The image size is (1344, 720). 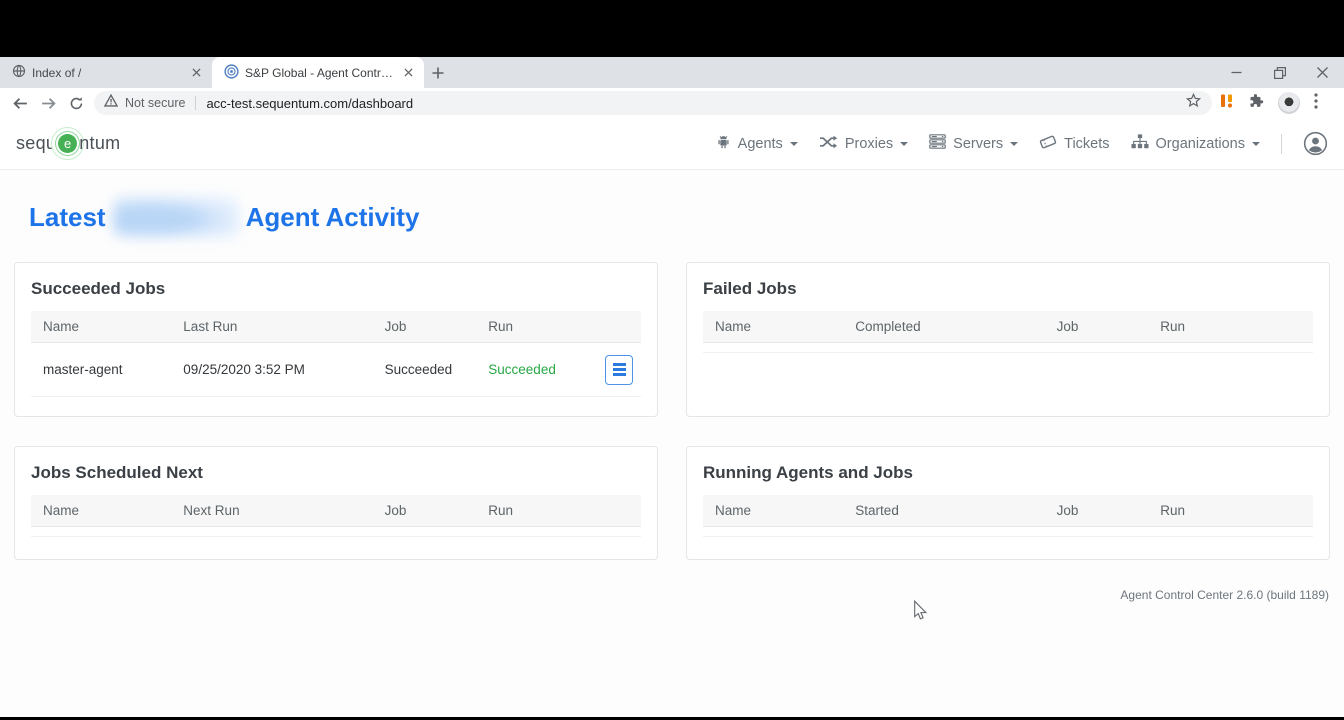 I want to click on restore-icon, so click(x=1279, y=72).